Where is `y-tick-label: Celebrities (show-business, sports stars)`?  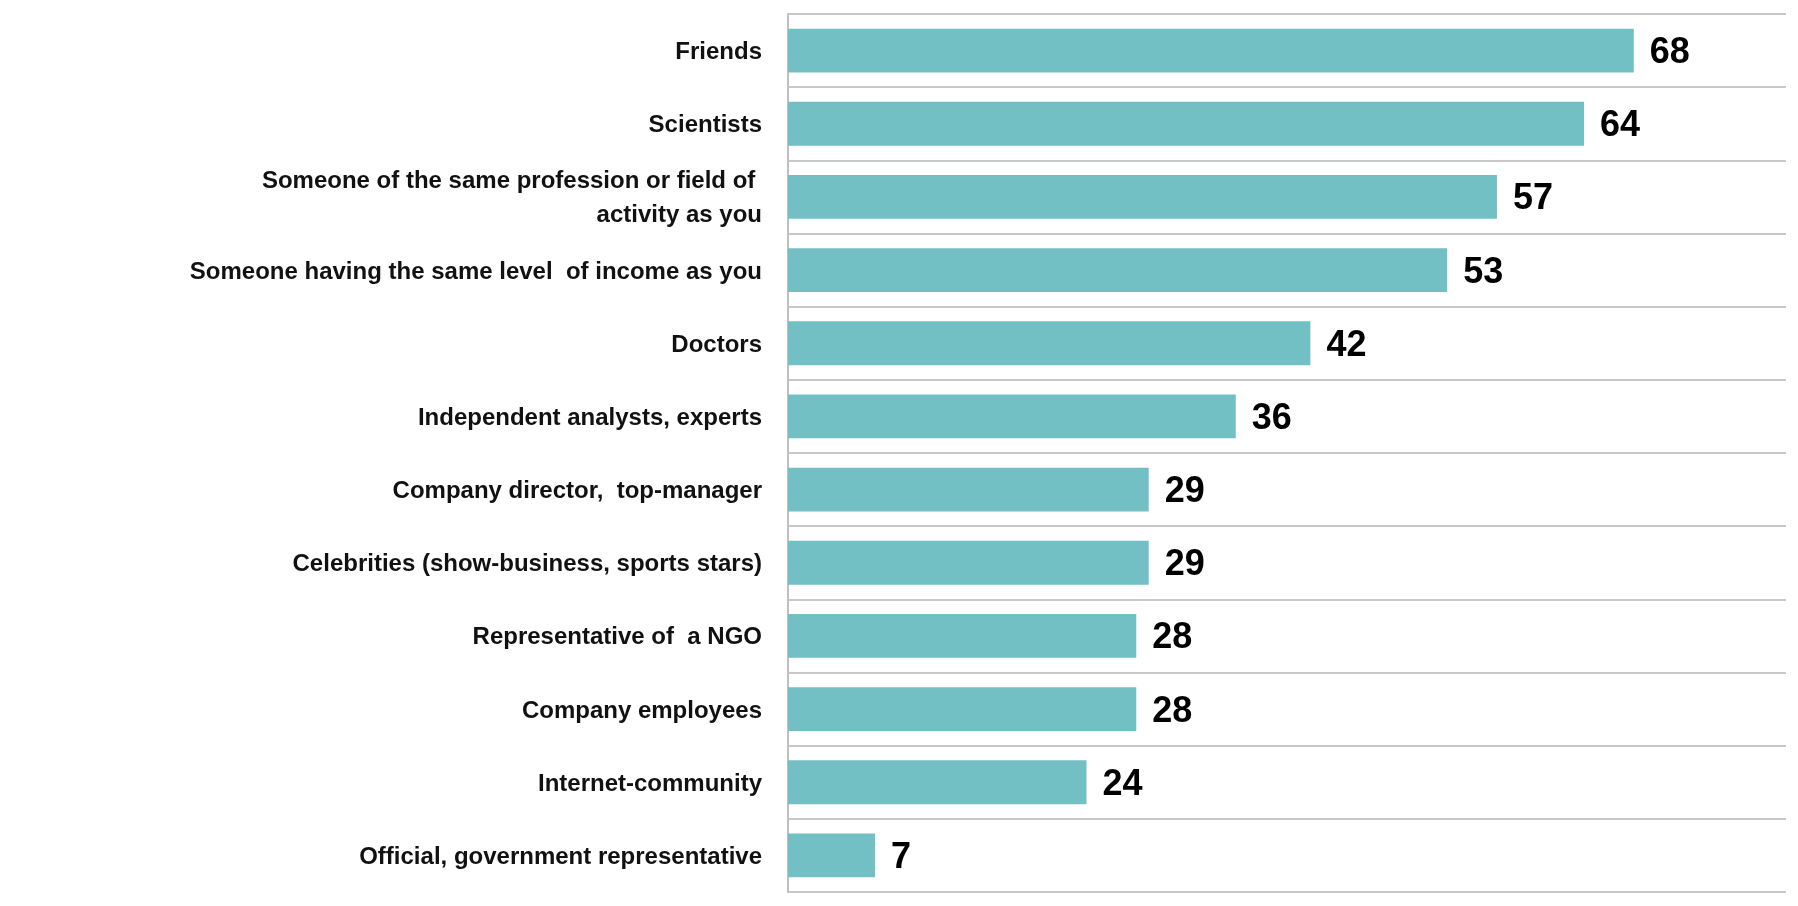
y-tick-label: Celebrities (show-business, sports stars) is located at coordinates (527, 563).